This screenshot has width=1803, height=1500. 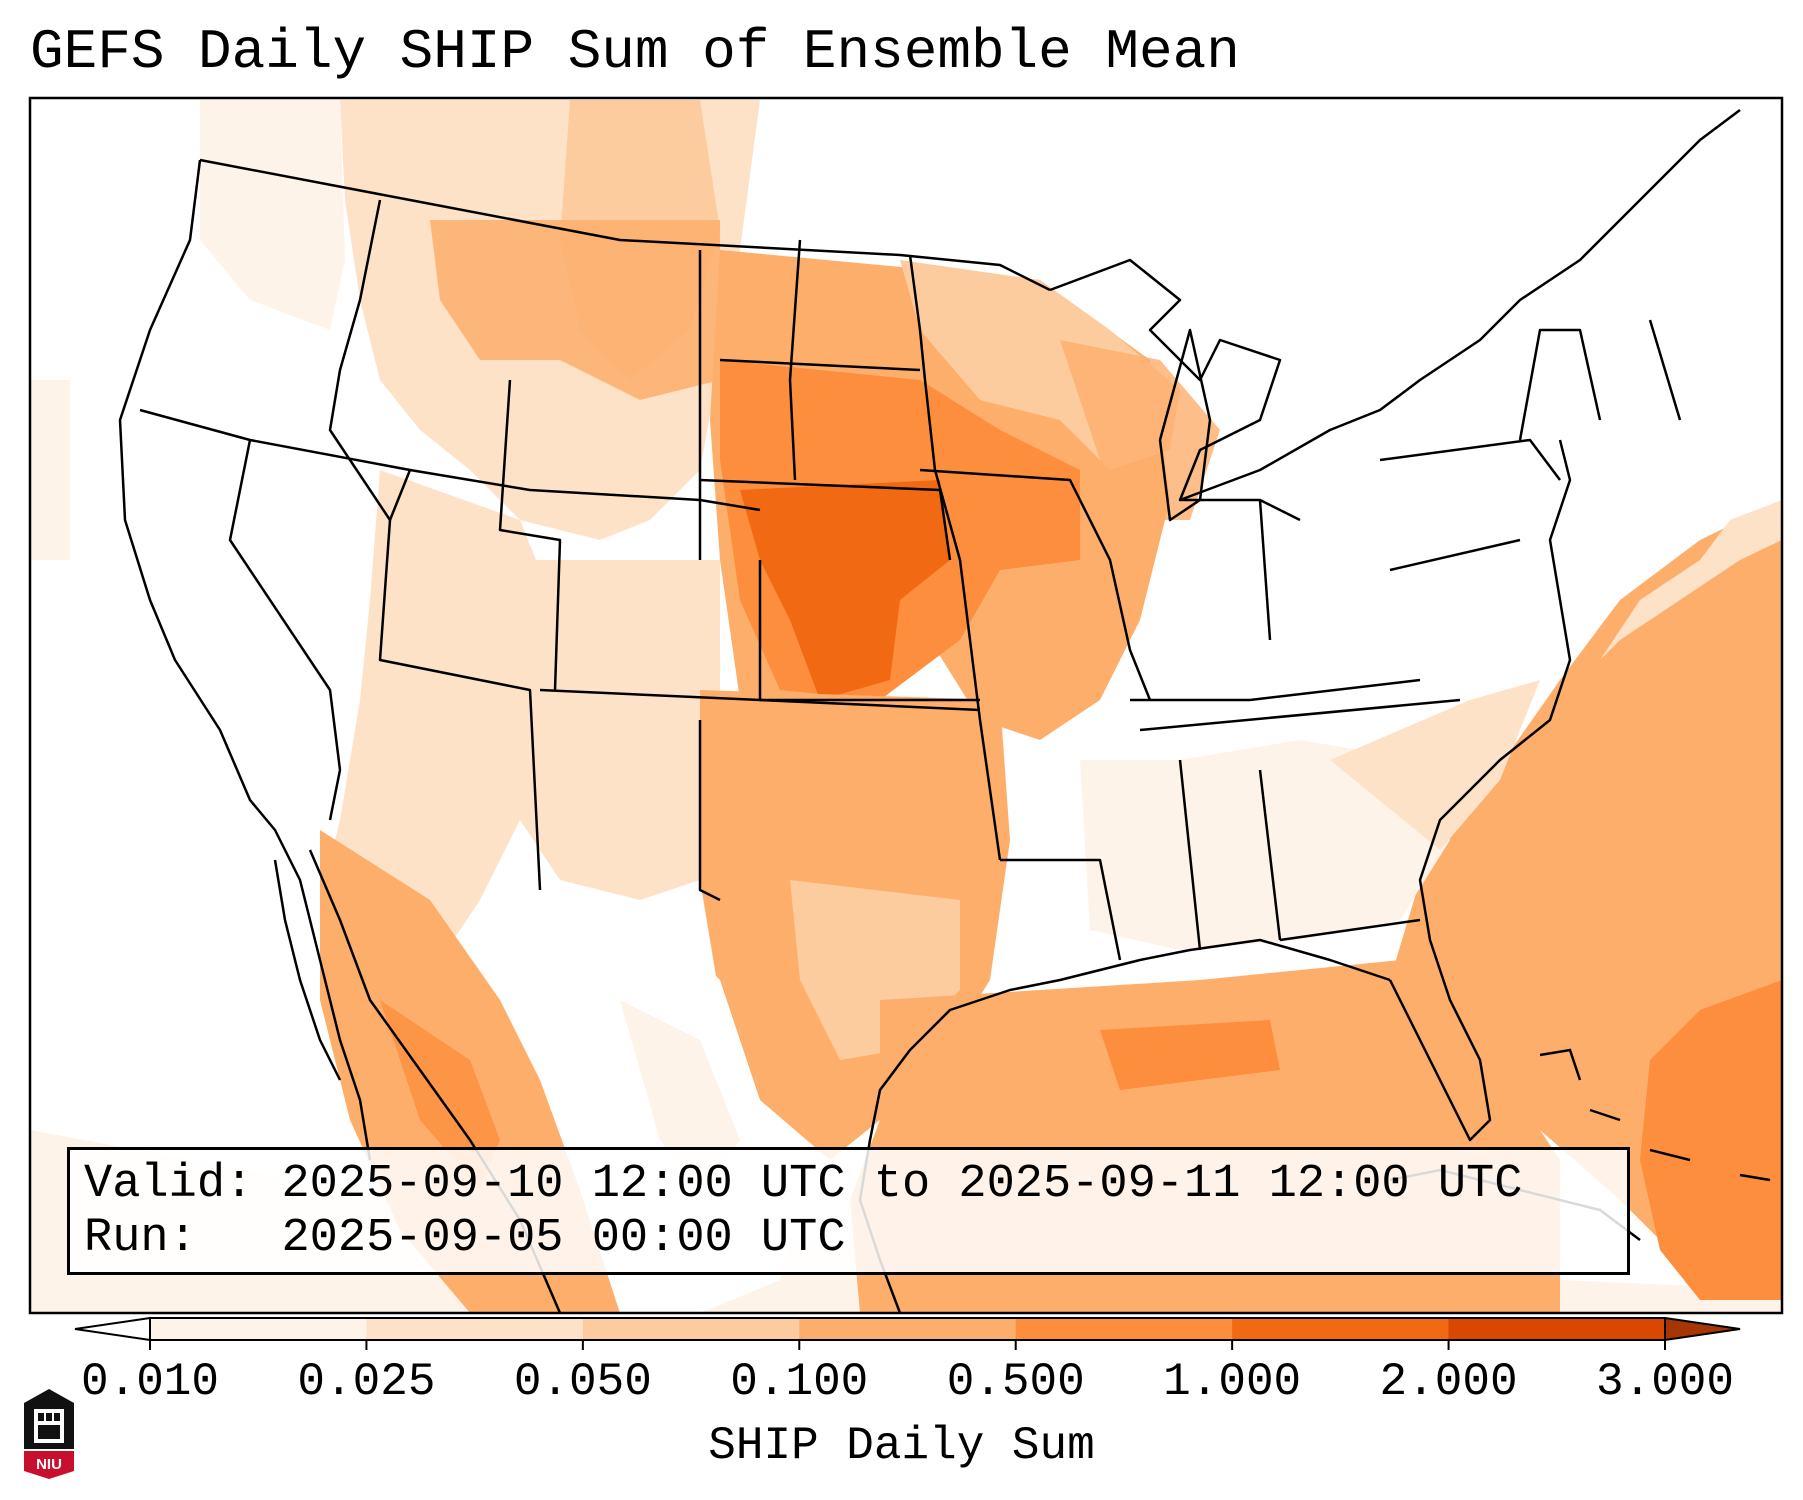 I want to click on colorbar-tick-label: 0.025, so click(x=366, y=1382).